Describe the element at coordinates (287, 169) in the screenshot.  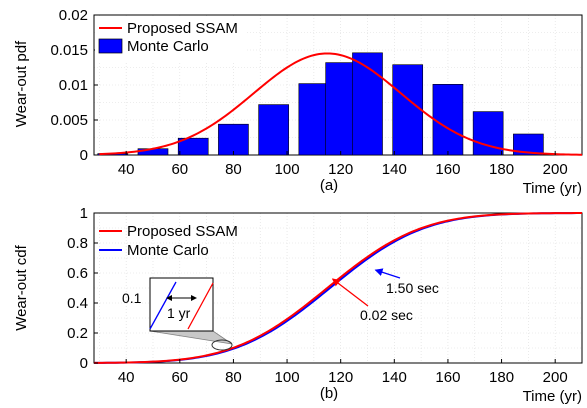
I see `x-tick-label-a: 100` at that location.